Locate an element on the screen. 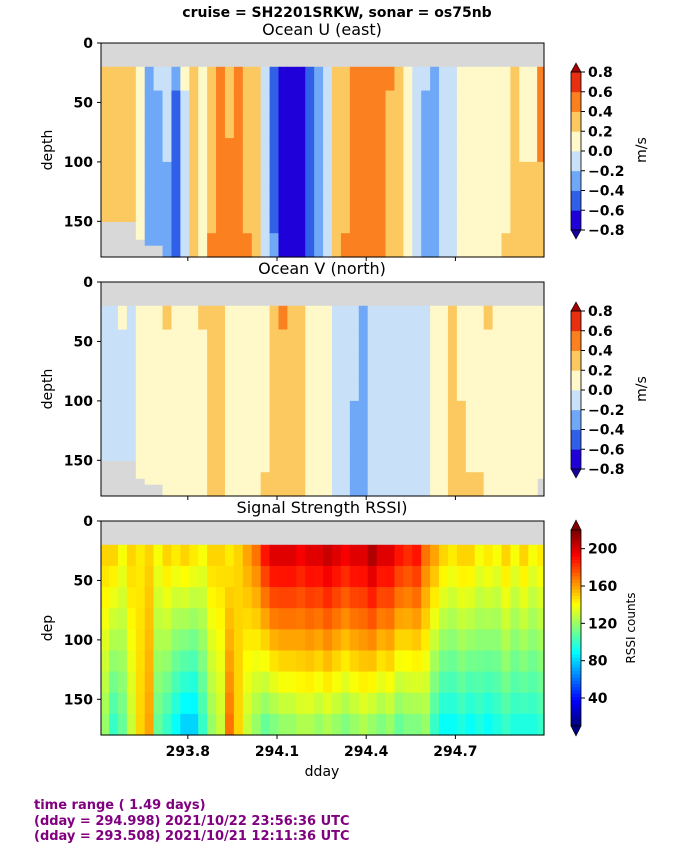 The width and height of the screenshot is (675, 855). y-tick-label: 100 is located at coordinates (78, 641).